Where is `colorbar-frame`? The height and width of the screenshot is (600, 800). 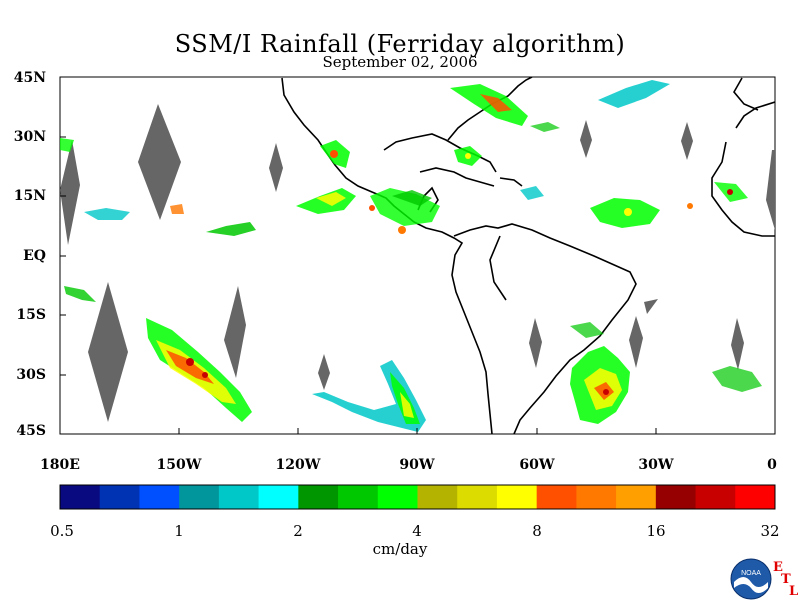 colorbar-frame is located at coordinates (417, 497).